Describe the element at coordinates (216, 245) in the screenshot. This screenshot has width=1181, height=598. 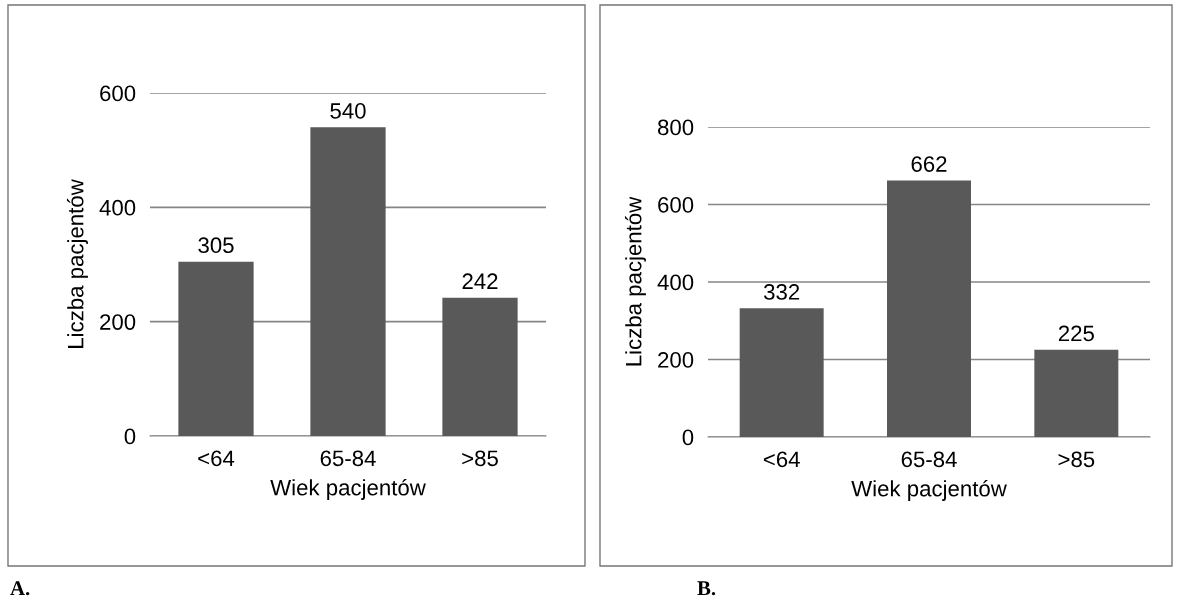
I see `data-label: 305` at that location.